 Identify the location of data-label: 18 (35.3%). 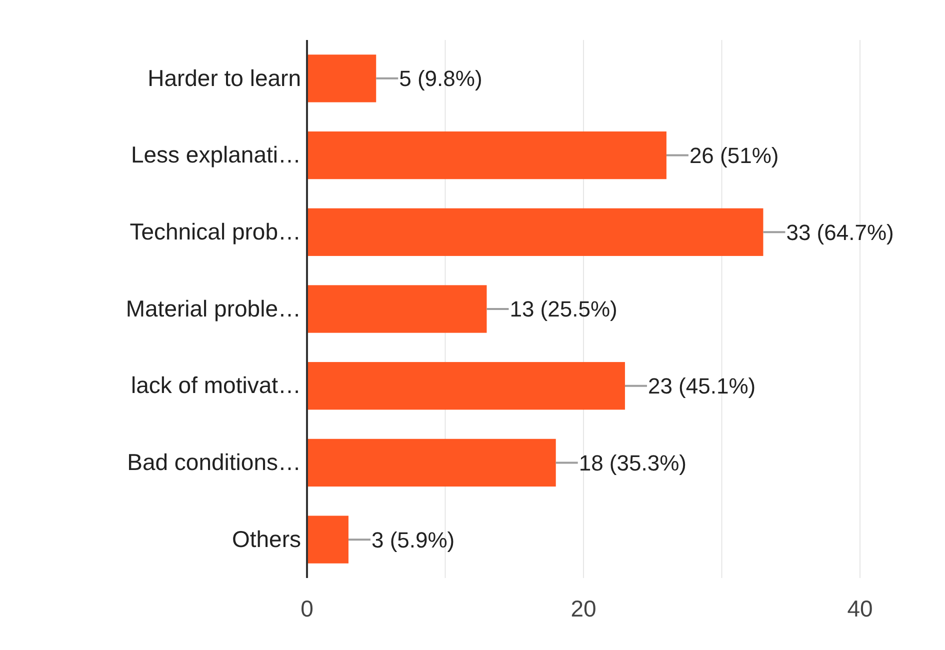
(632, 463).